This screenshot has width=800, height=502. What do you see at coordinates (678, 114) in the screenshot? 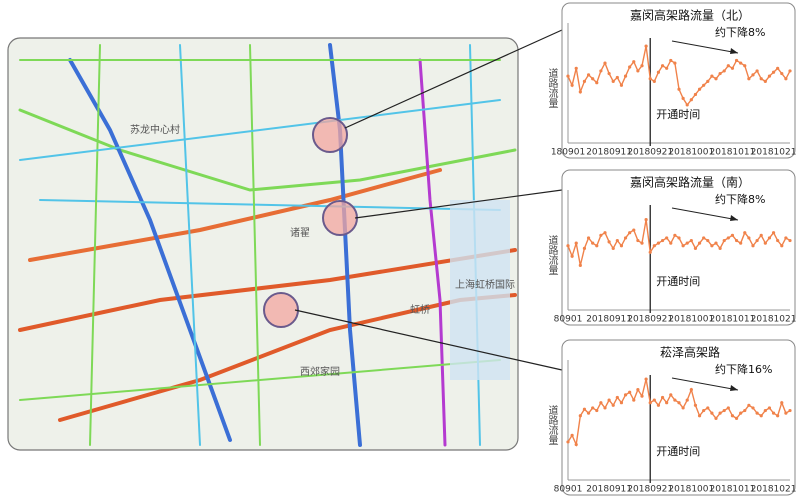
I see `event-label: 开通时间` at bounding box center [678, 114].